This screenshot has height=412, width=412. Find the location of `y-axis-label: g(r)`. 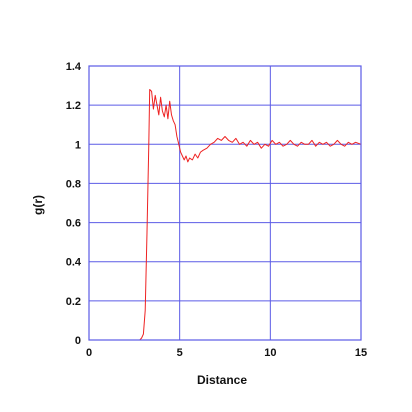

y-axis-label: g(r) is located at coordinates (38, 205).